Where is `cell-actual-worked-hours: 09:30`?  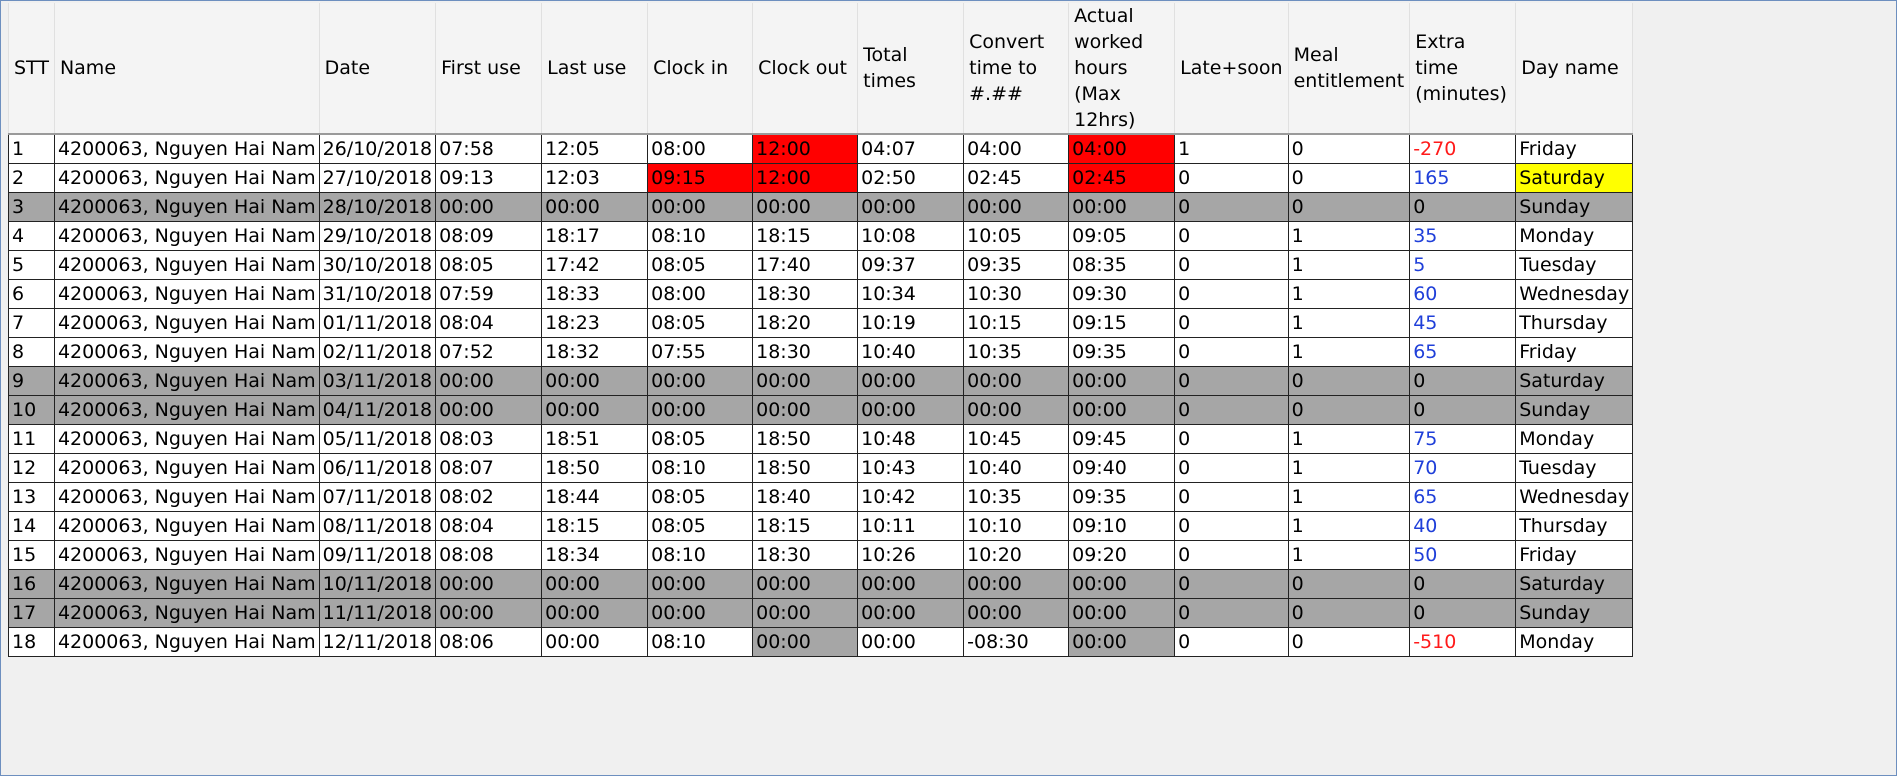 cell-actual-worked-hours: 09:30 is located at coordinates (1122, 294).